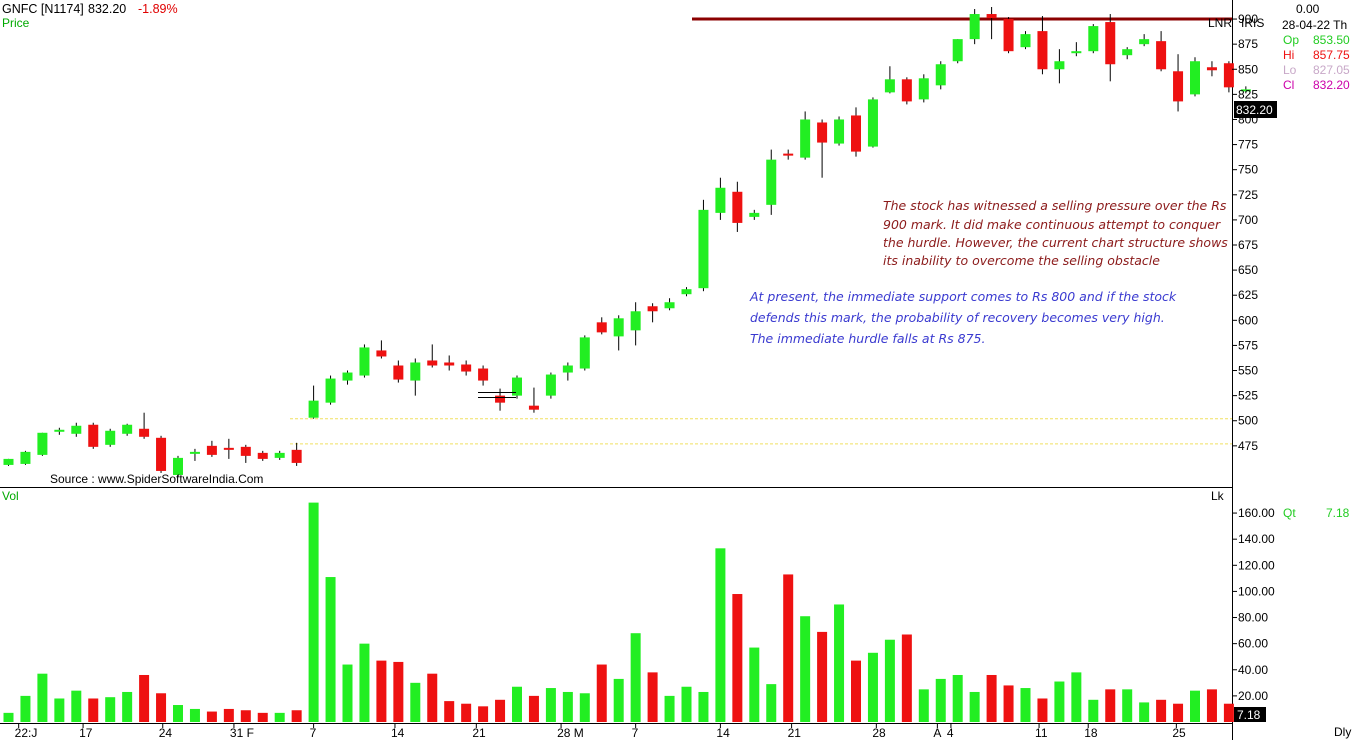 This screenshot has width=1352, height=740. I want to click on qt-label: Qt, so click(1289, 513).